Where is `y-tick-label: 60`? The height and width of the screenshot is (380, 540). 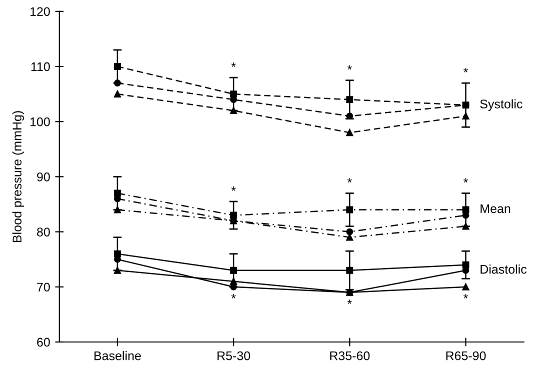
y-tick-label: 60 is located at coordinates (43, 342).